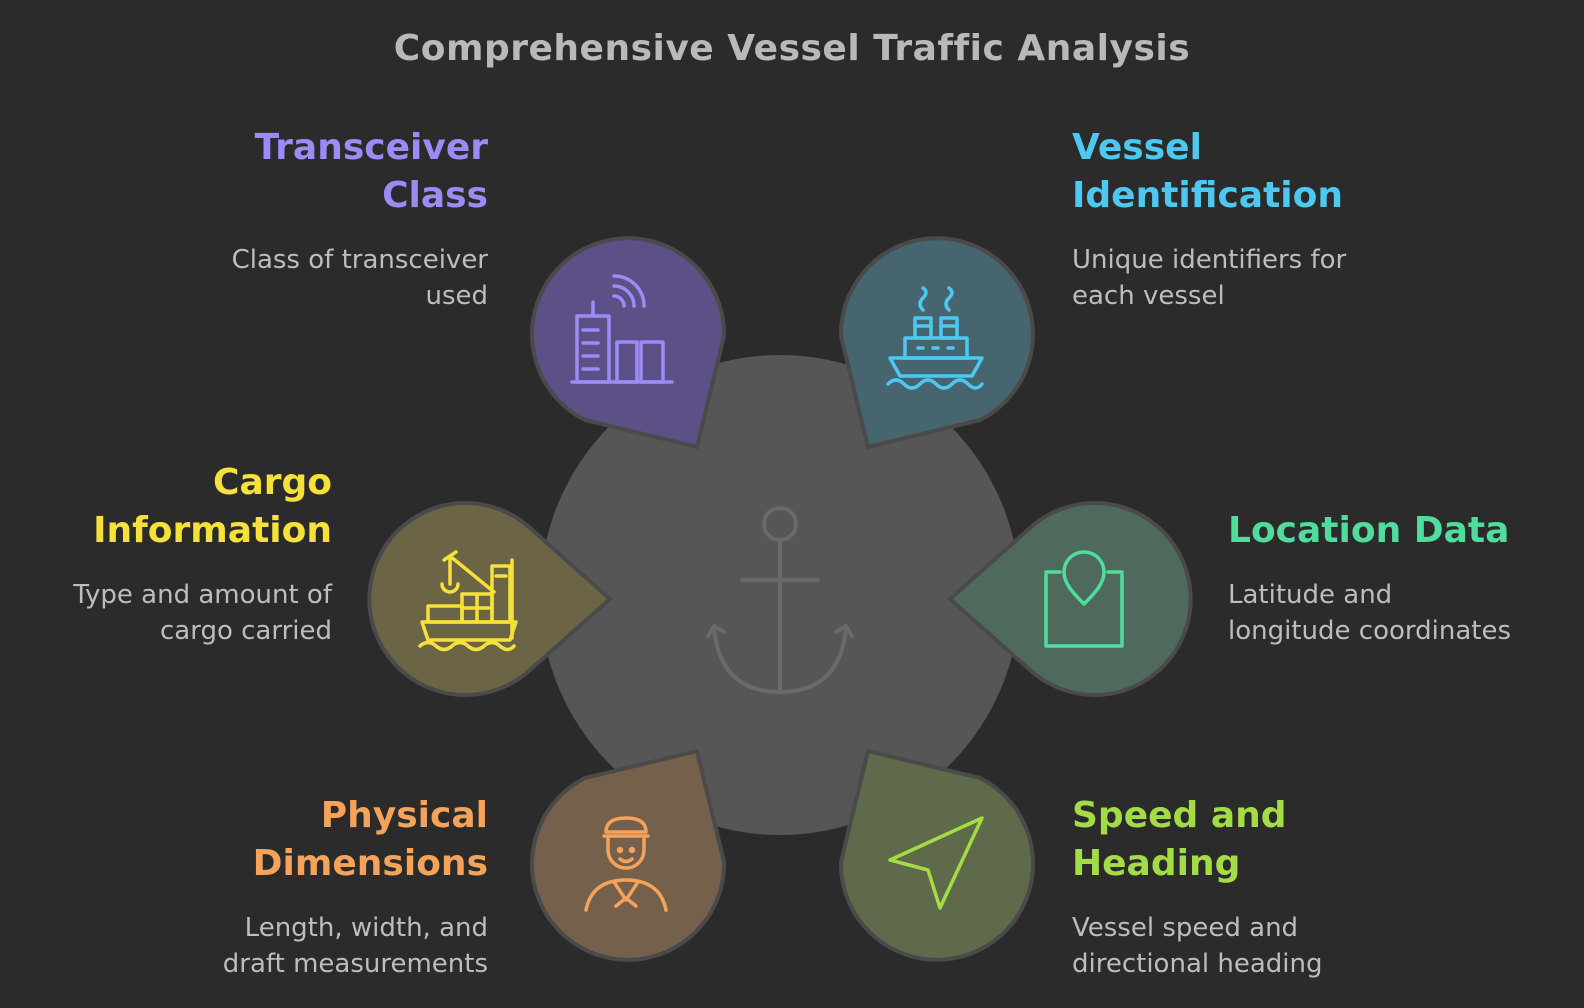 This screenshot has width=1584, height=1008. I want to click on cargo-information-heading: Cargo Information, so click(166, 507).